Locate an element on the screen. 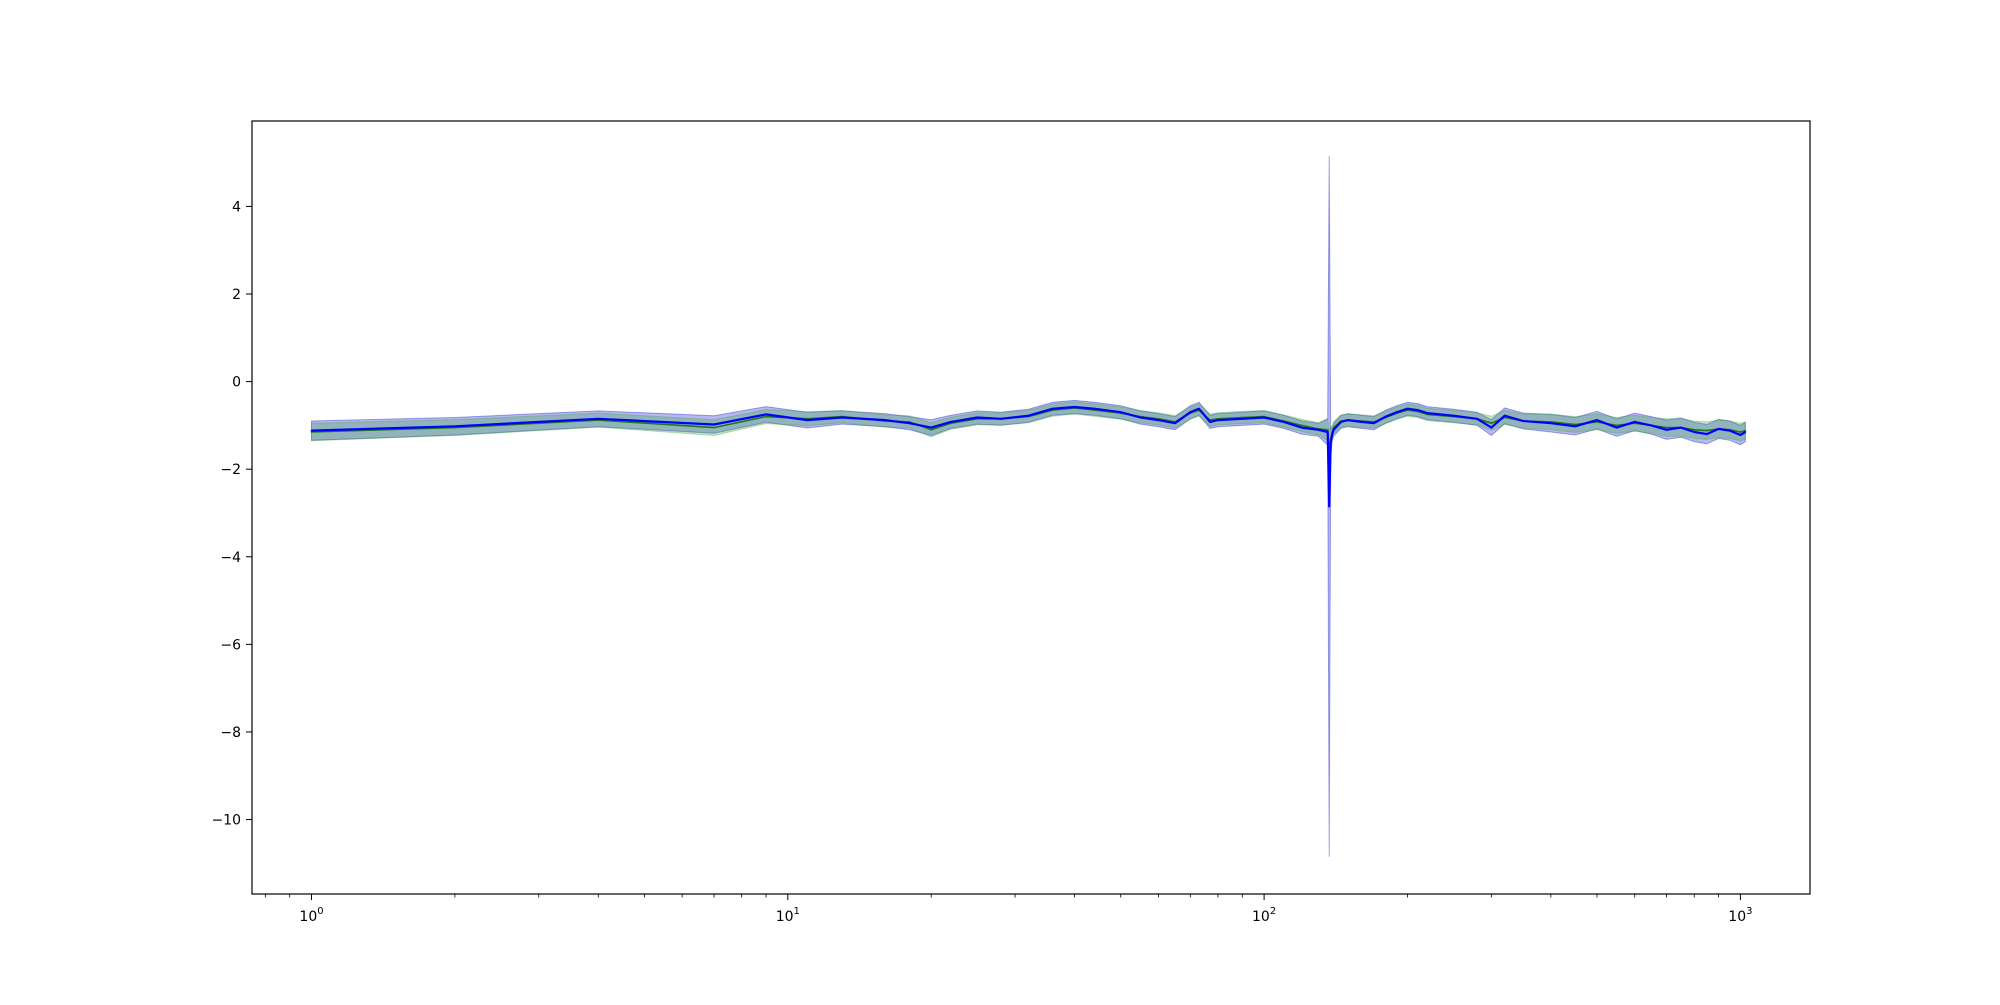 Image resolution: width=2000 pixels, height=1005 pixels. y-tick-label: −10 is located at coordinates (226, 821).